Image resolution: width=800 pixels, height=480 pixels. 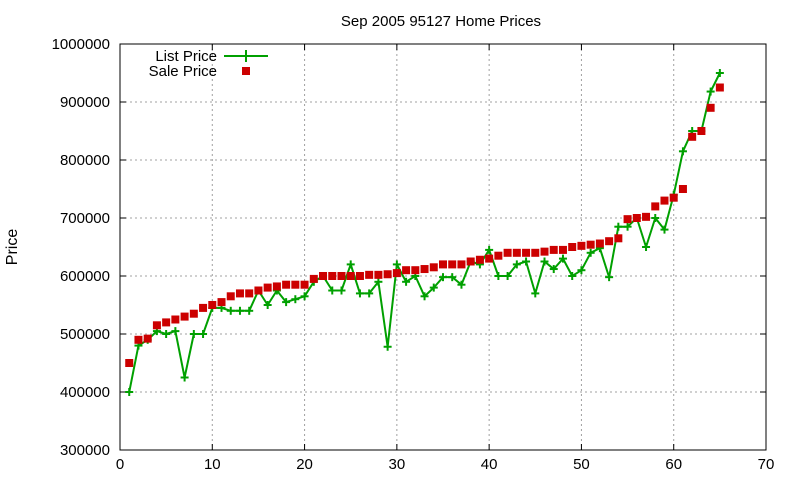 What do you see at coordinates (673, 464) in the screenshot?
I see `x-tick-label: 60` at bounding box center [673, 464].